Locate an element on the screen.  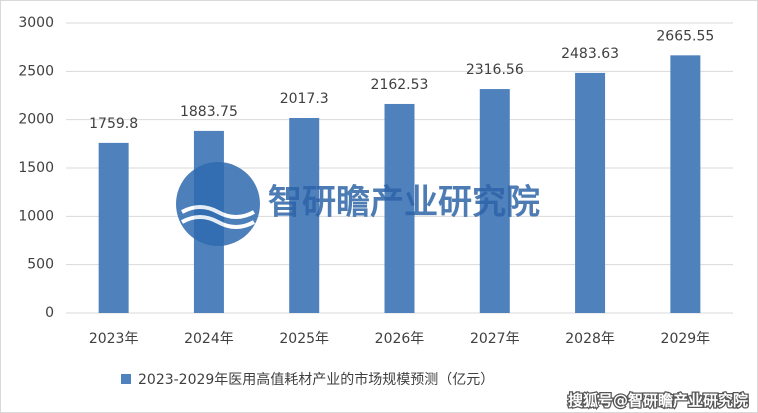
x-tick-label: 2029年 is located at coordinates (686, 339).